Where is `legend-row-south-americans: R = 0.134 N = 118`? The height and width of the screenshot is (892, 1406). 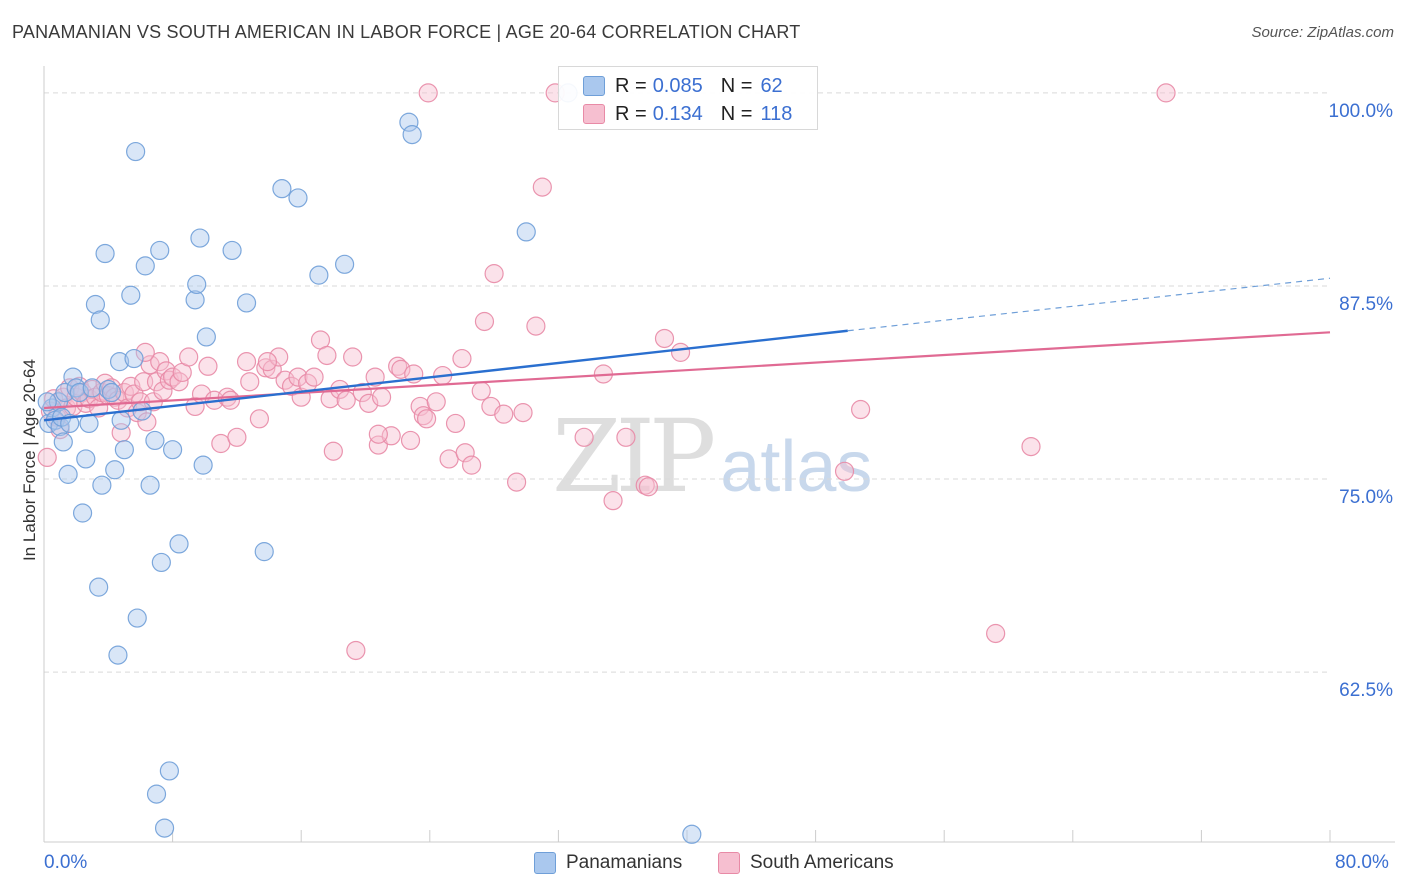
legend-row-south-americans: R = 0.134 N = 118 is located at coordinates (687, 114).